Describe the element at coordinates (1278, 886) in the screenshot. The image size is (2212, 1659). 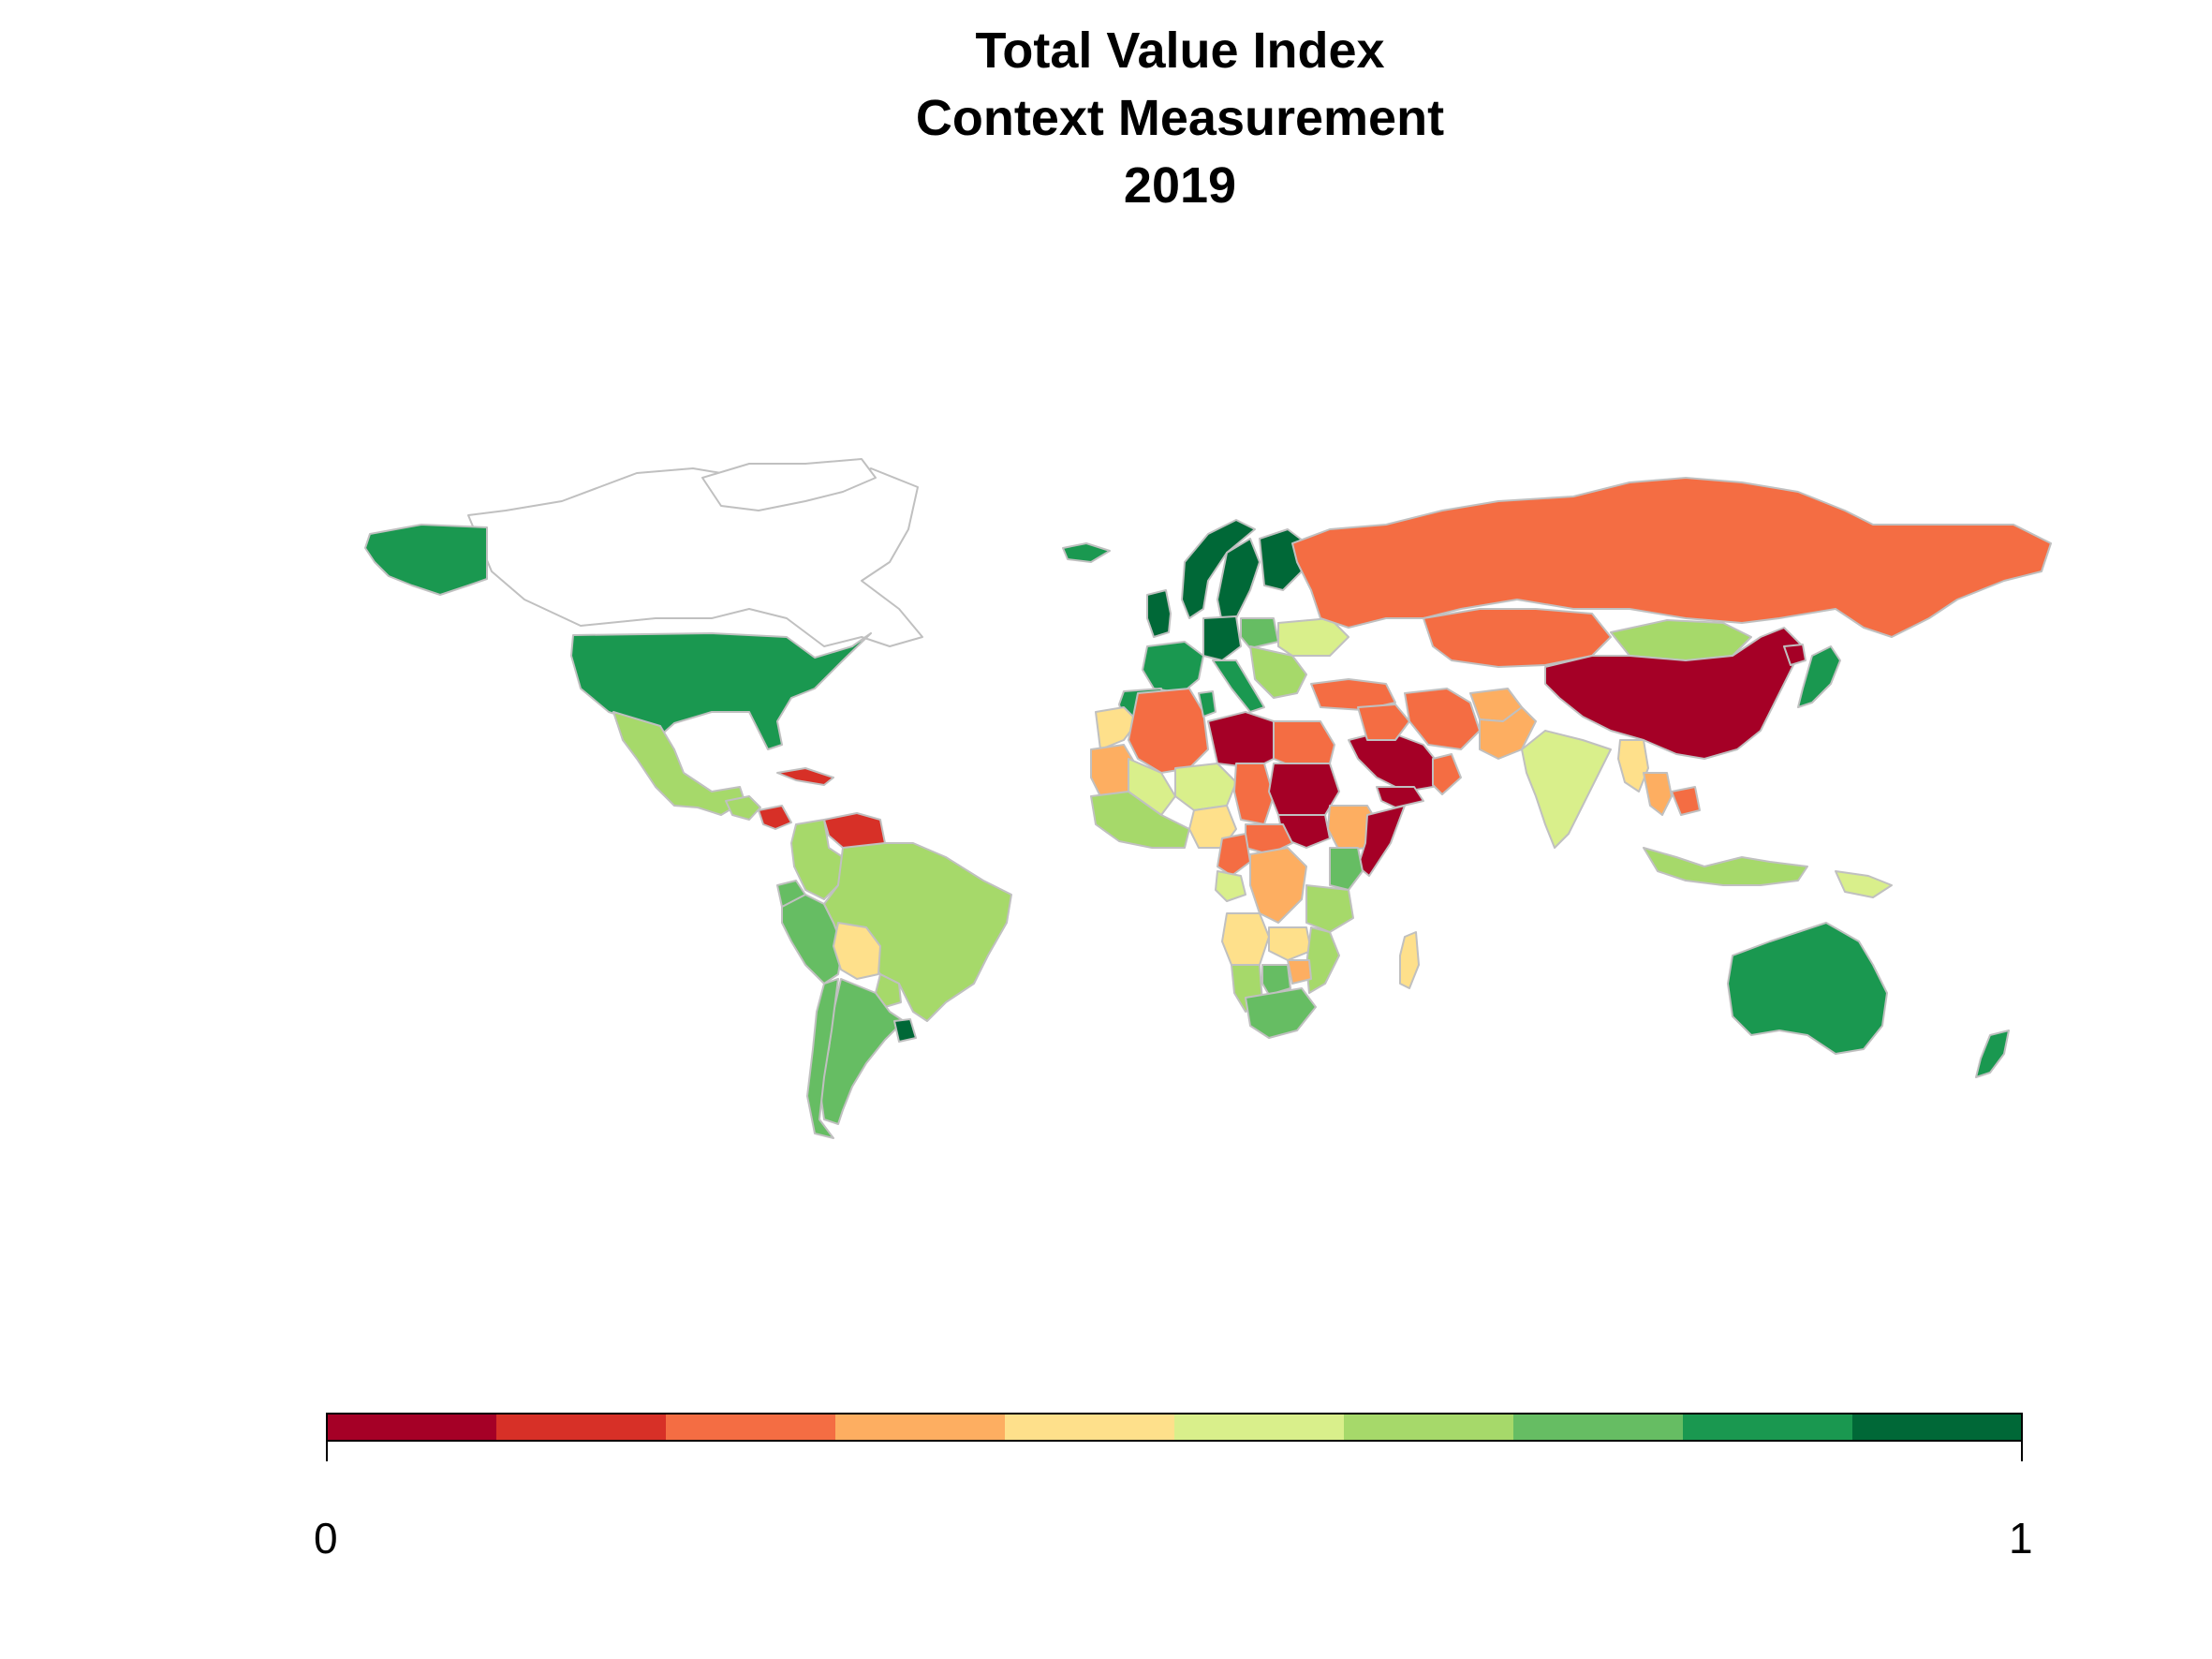
I see `region-dr-congo` at that location.